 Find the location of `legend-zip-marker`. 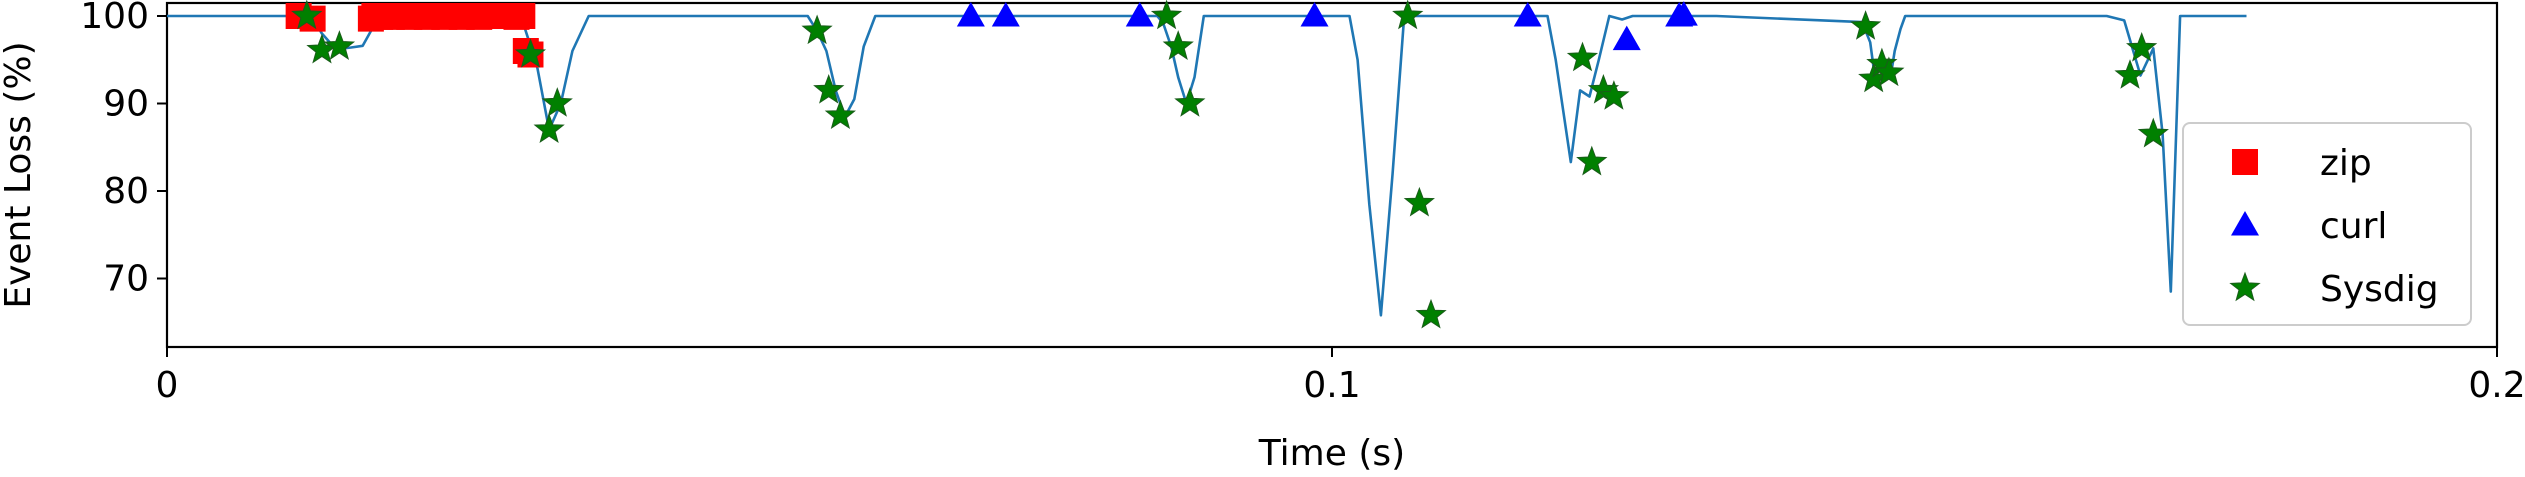

legend-zip-marker is located at coordinates (2245, 162).